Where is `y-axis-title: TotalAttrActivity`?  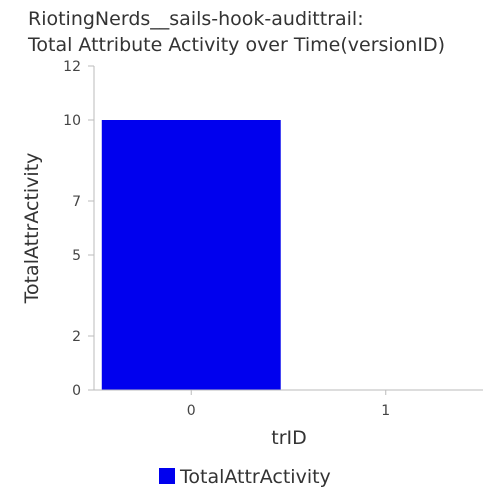 y-axis-title: TotalAttrActivity is located at coordinates (32, 229).